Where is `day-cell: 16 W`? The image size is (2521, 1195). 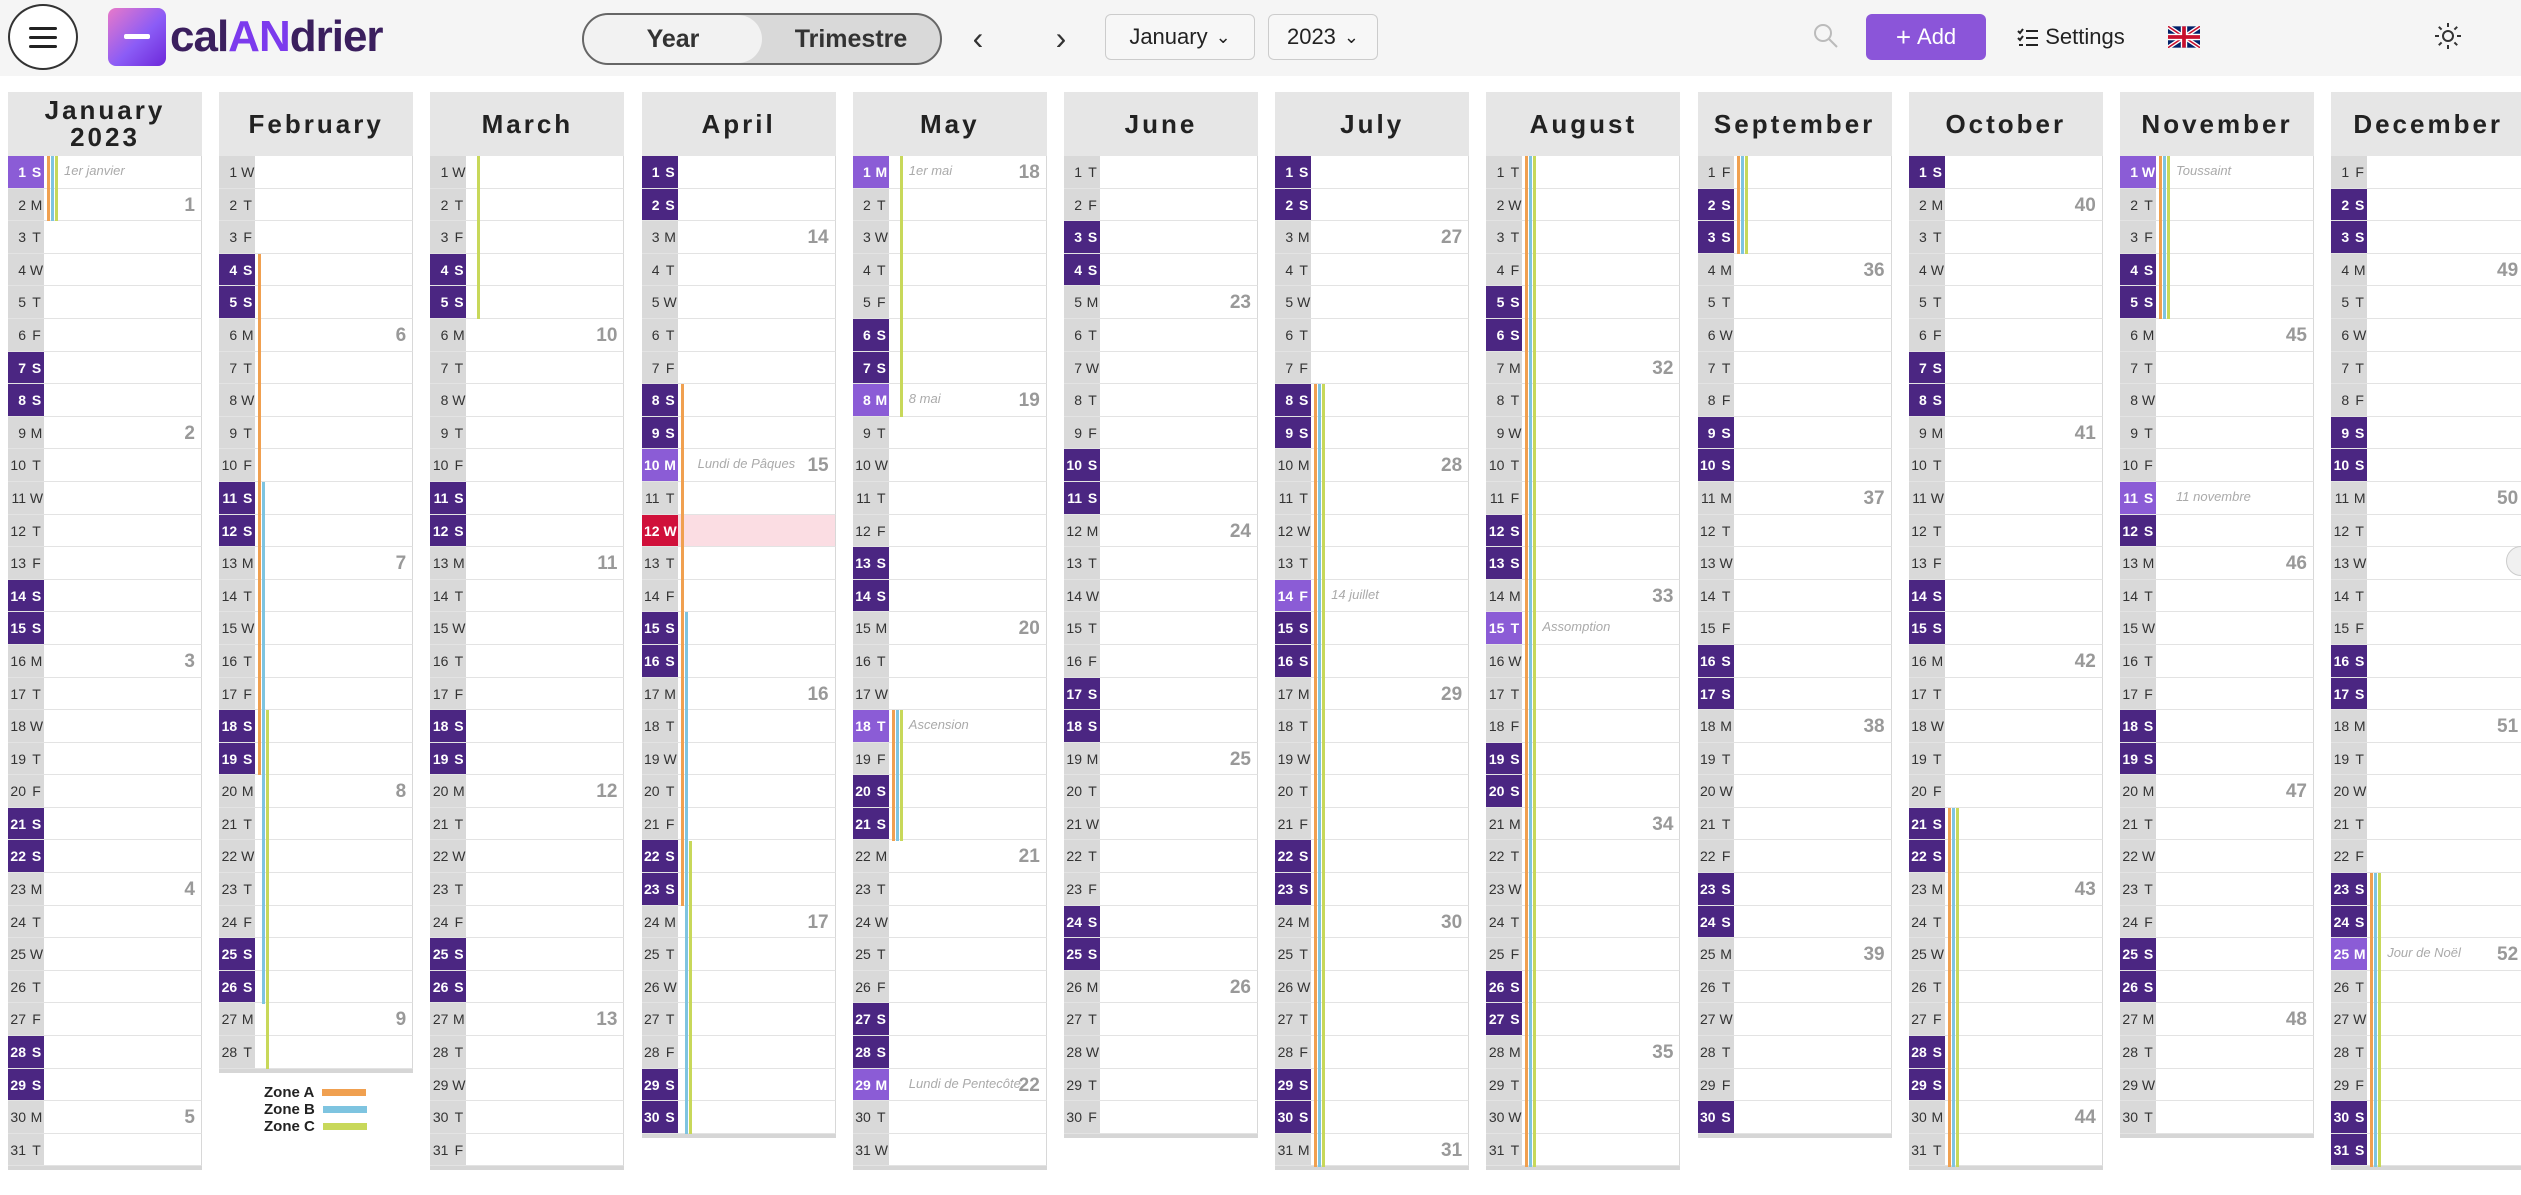
day-cell: 16 W is located at coordinates (1583, 661).